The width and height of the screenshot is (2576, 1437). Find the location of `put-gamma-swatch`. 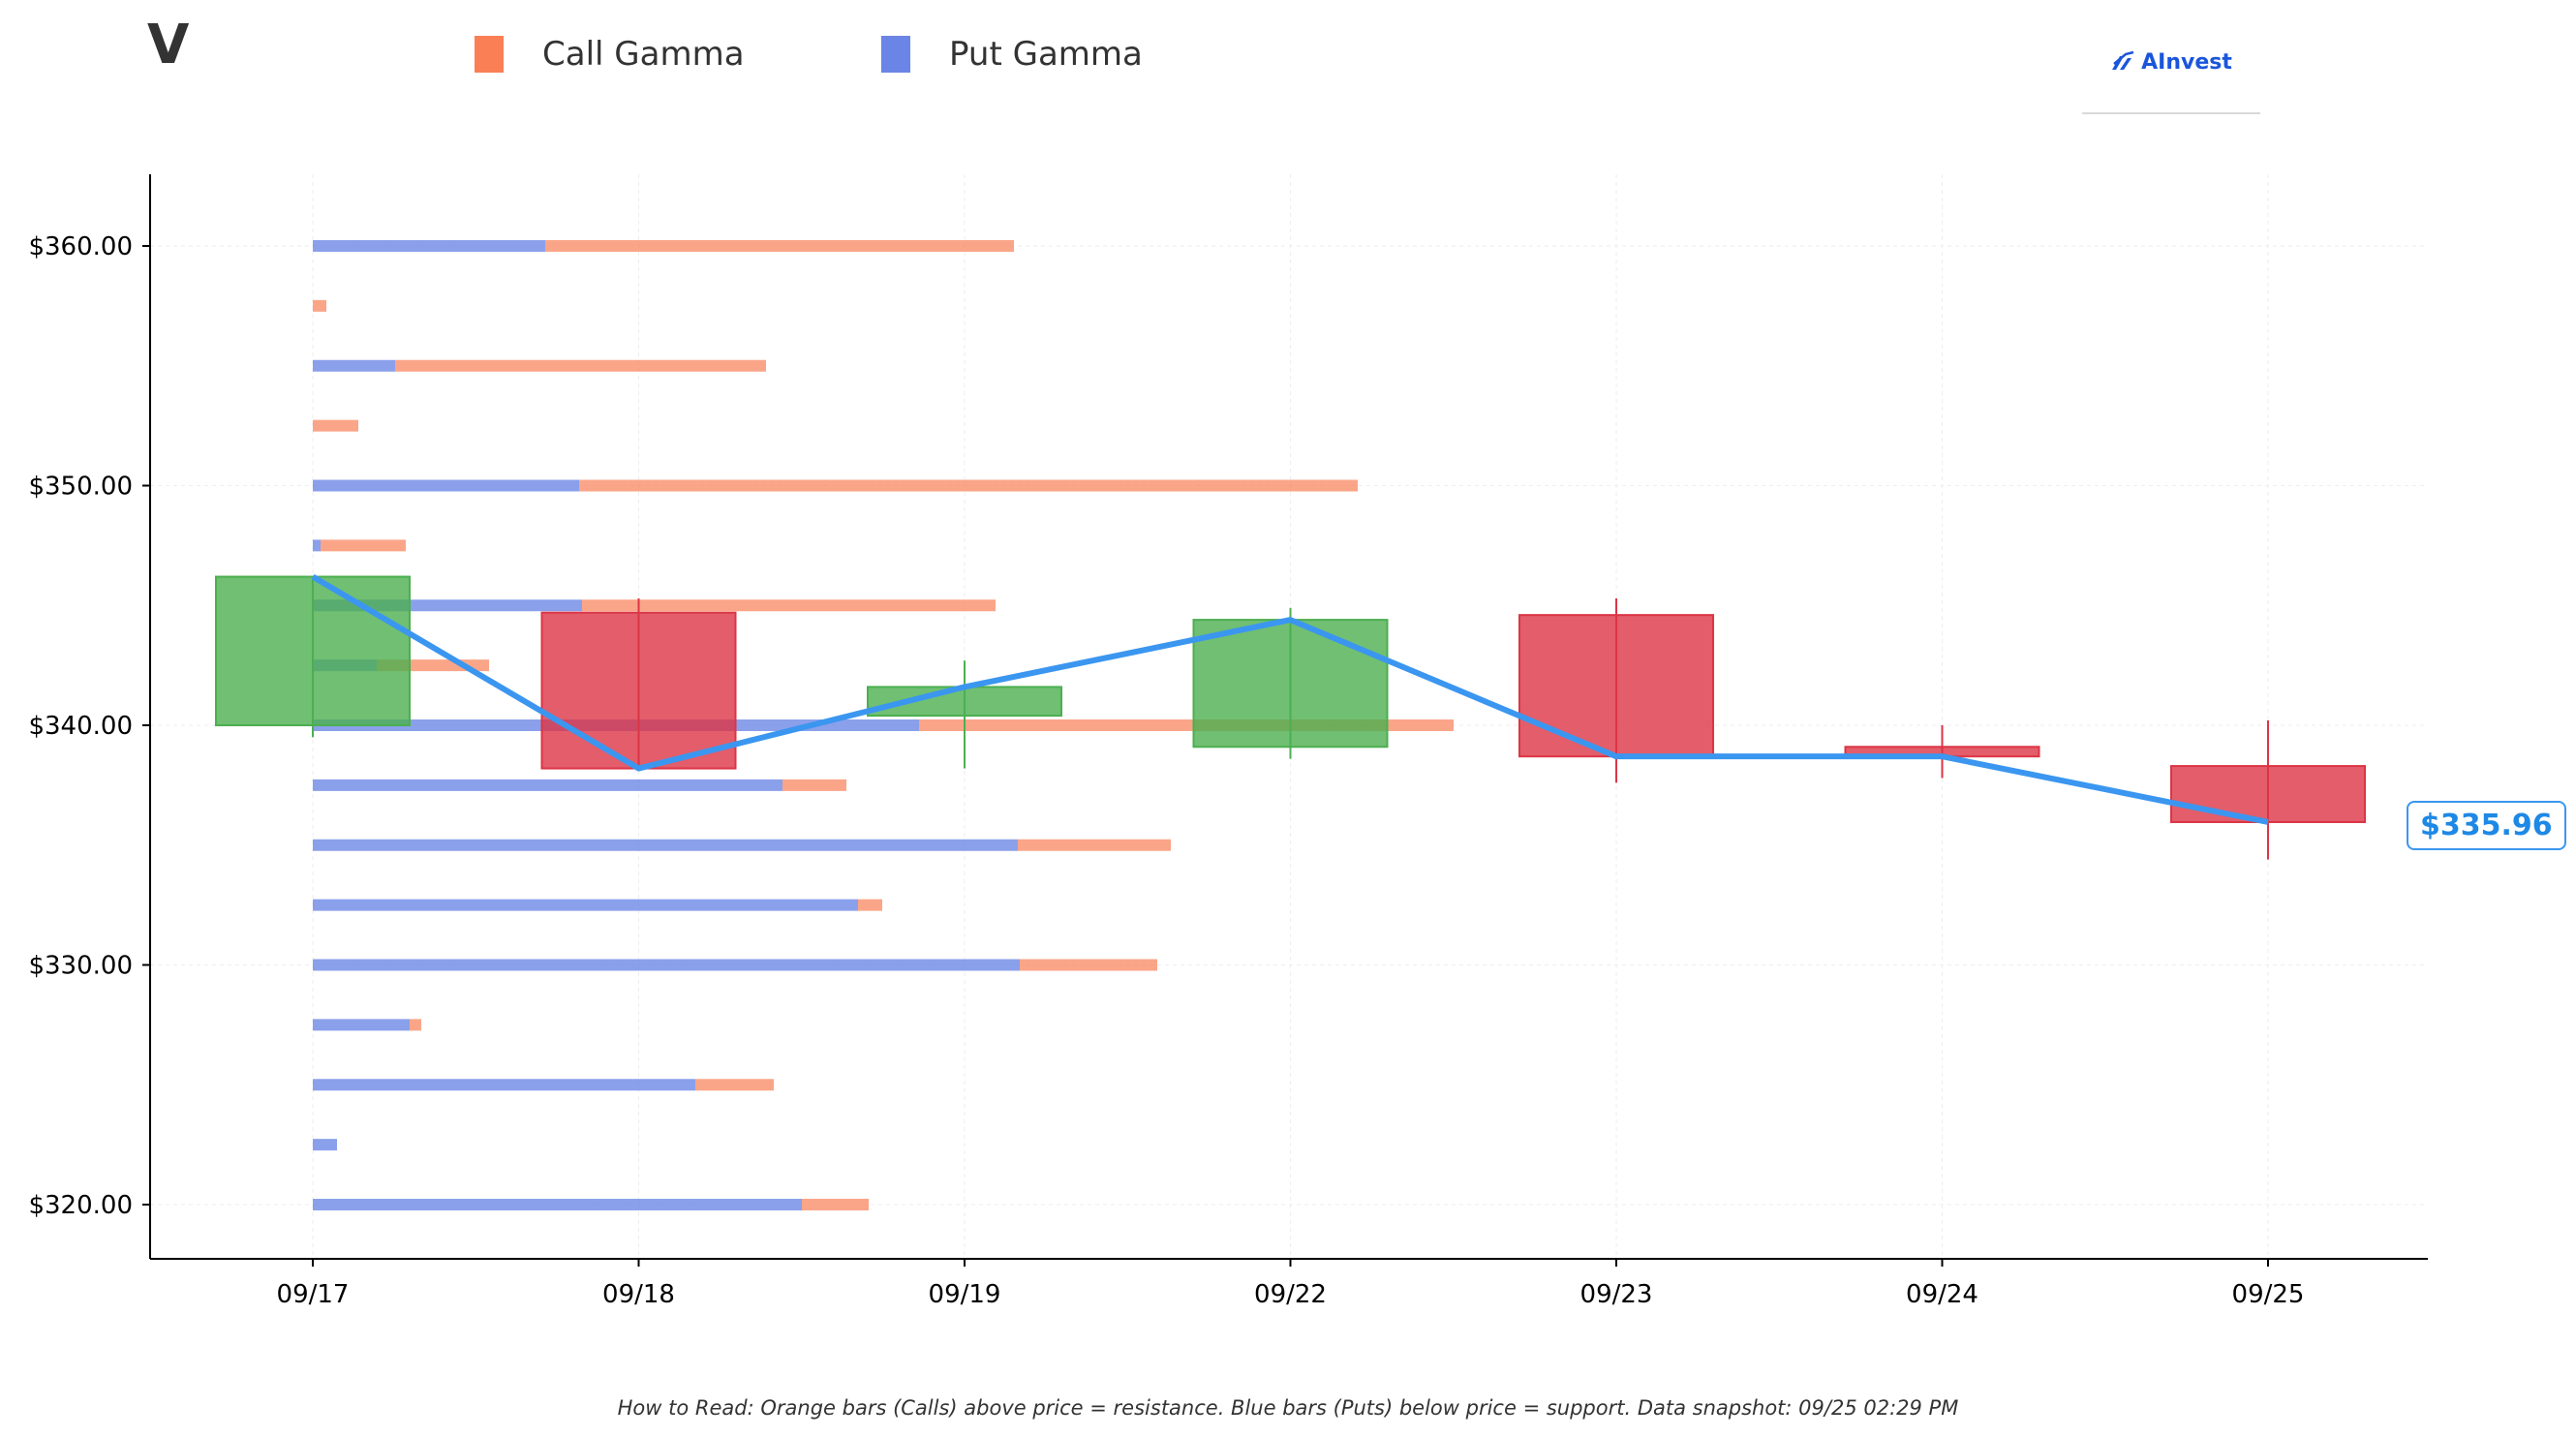

put-gamma-swatch is located at coordinates (895, 55).